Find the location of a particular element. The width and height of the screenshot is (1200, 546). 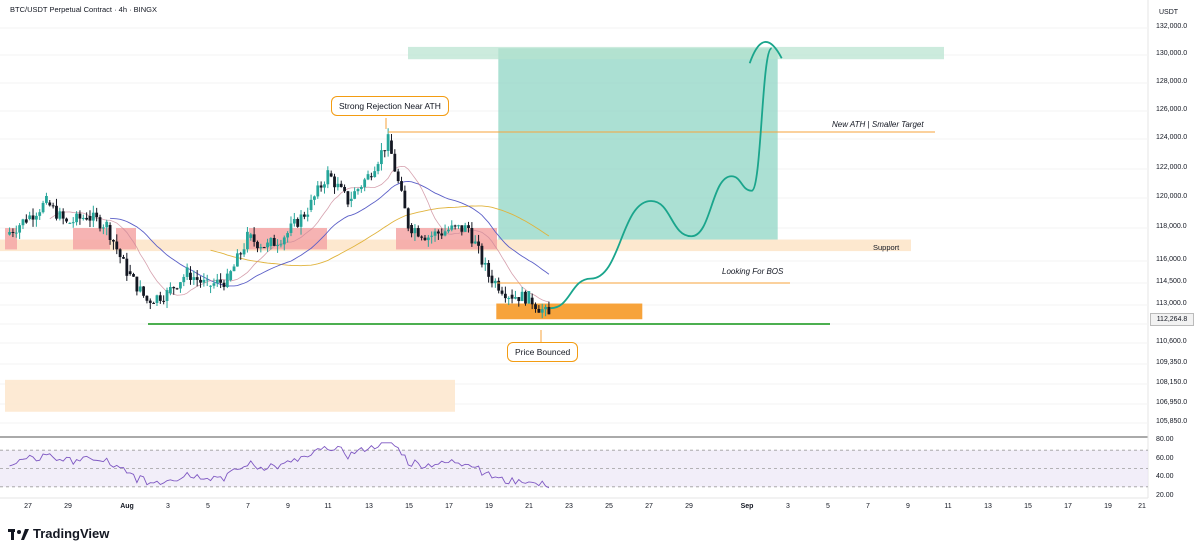

rsi-tick-label: 20.00 is located at coordinates (1165, 495).